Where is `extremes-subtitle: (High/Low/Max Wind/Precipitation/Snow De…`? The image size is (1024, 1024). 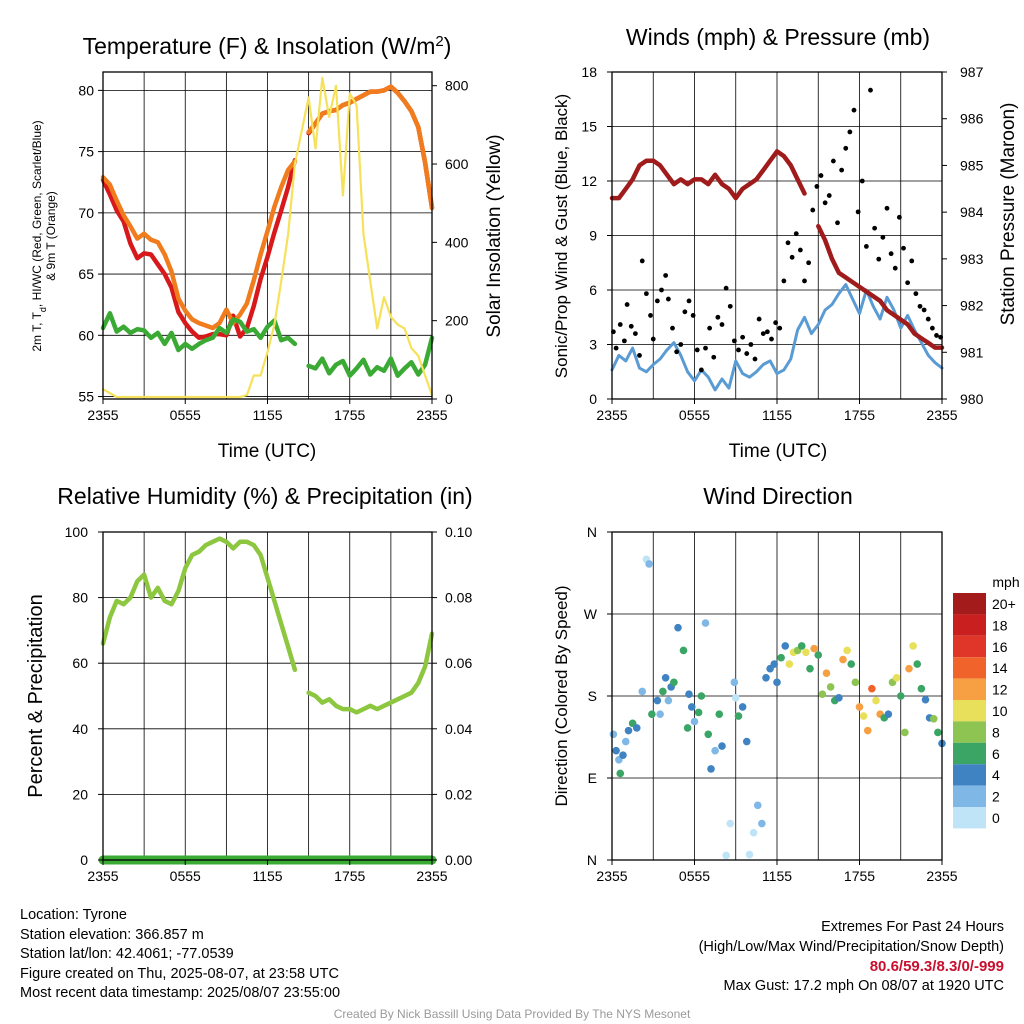 extremes-subtitle: (High/Low/Max Wind/Precipitation/Snow De… is located at coordinates (851, 946).